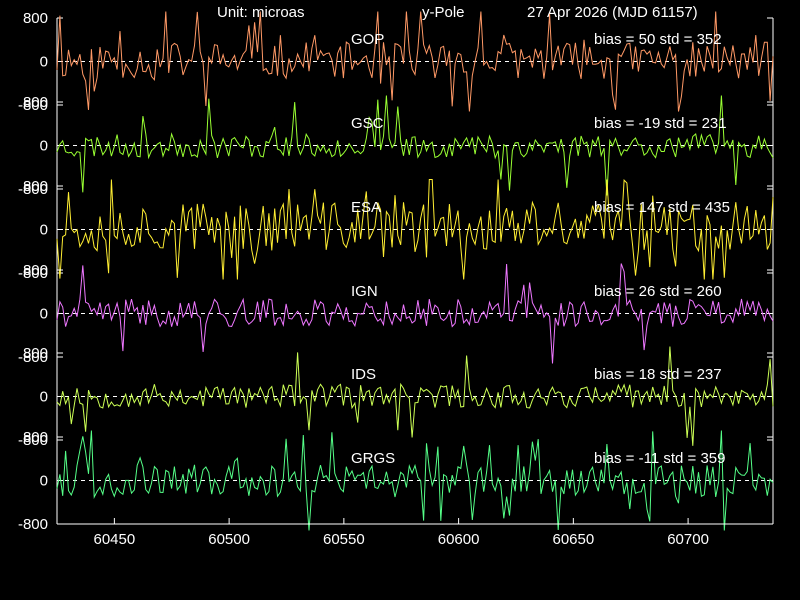 The width and height of the screenshot is (800, 600). I want to click on x-axis: 60450 60500 60550 60600 60650 60700, so click(415, 533).